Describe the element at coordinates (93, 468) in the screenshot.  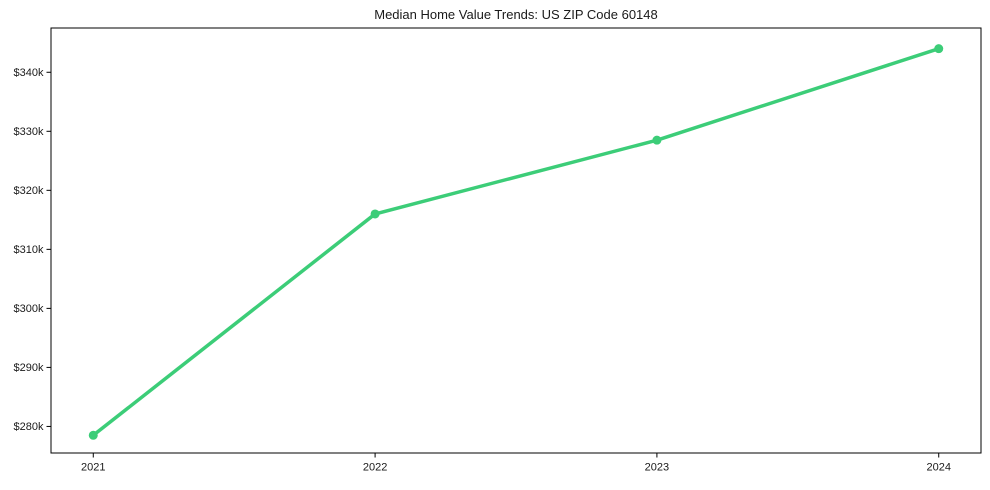
I see `x-tick-label: 2021` at that location.